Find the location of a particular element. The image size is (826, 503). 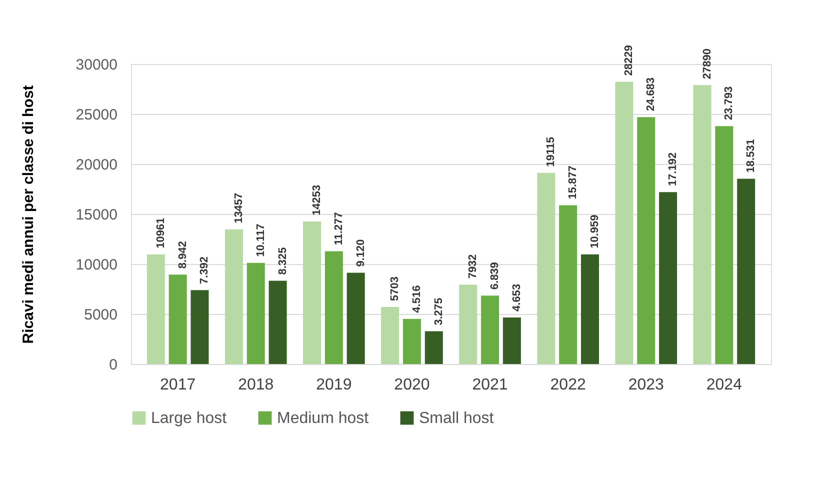

data-label: 28229 is located at coordinates (629, 60).